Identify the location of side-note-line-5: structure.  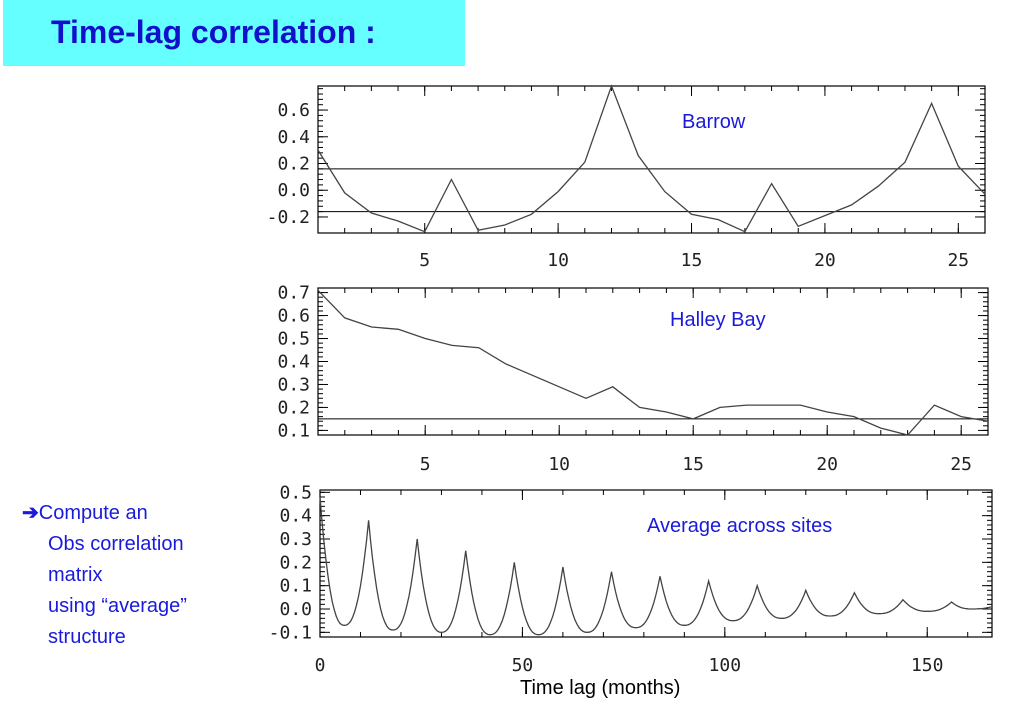
(87, 637).